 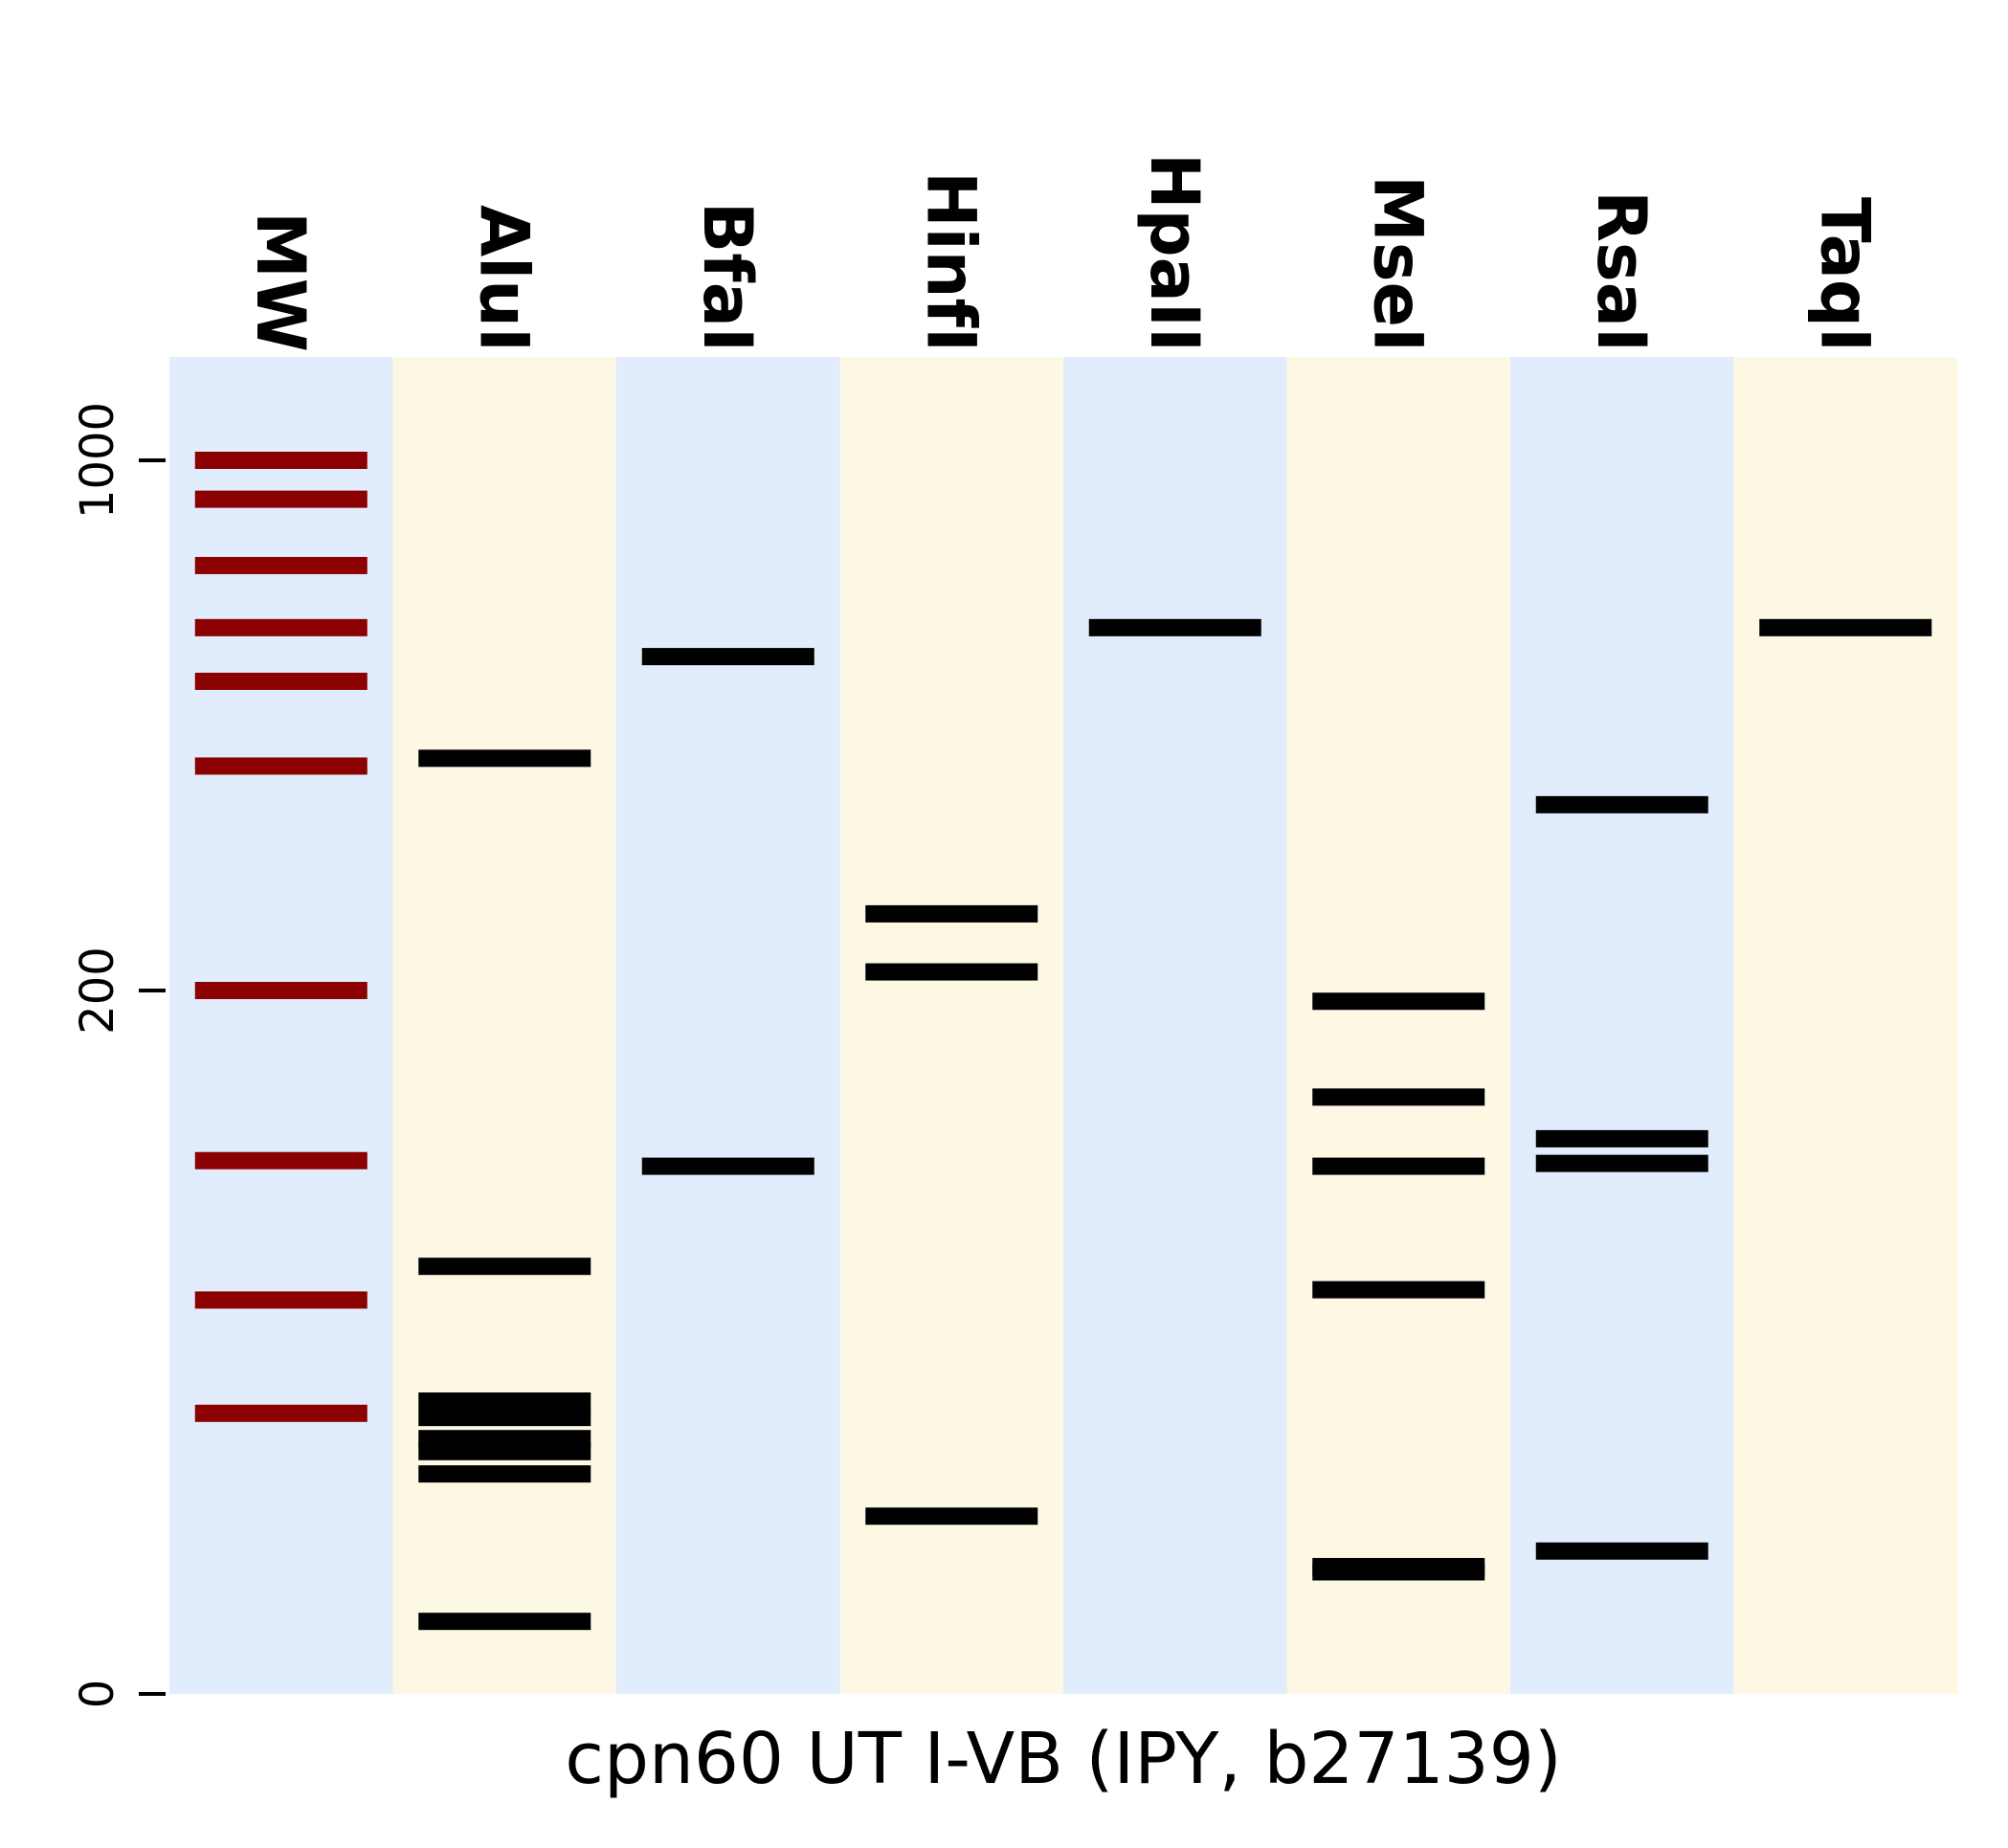 I want to click on lane-label-TaqI: TaqI, so click(x=1844, y=274).